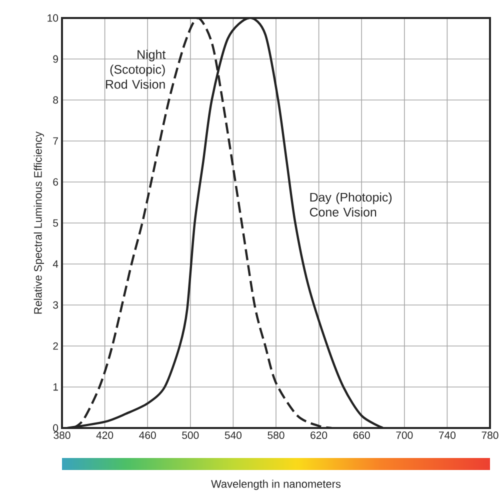 The image size is (503, 493). What do you see at coordinates (55, 305) in the screenshot?
I see `y-tick-label: 3` at bounding box center [55, 305].